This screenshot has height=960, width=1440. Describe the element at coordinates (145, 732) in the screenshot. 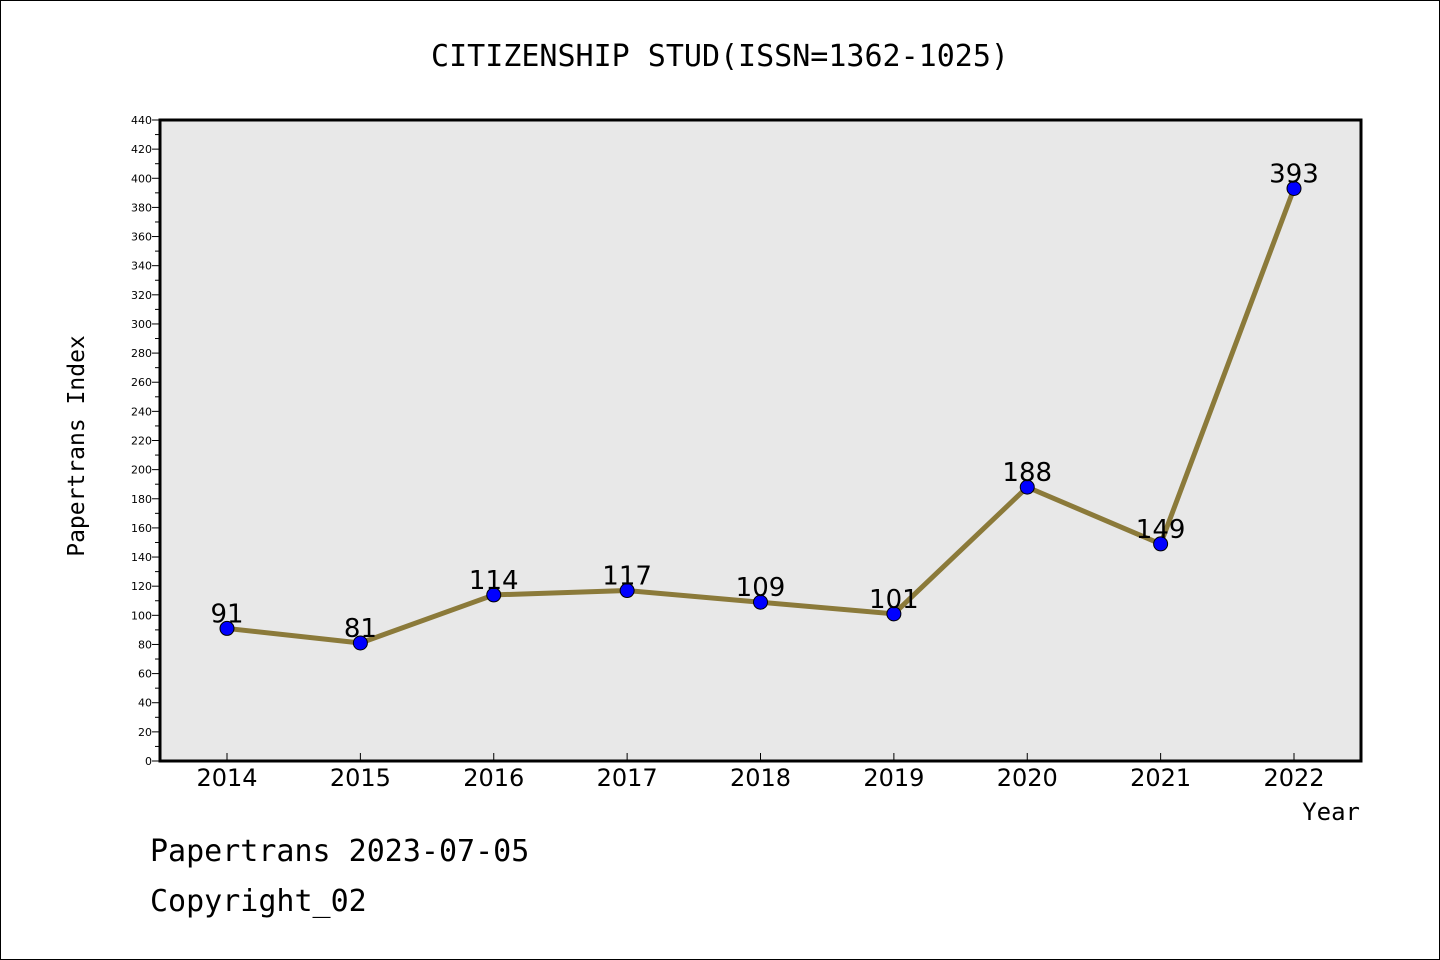

I see `y-tick-label: 20` at that location.